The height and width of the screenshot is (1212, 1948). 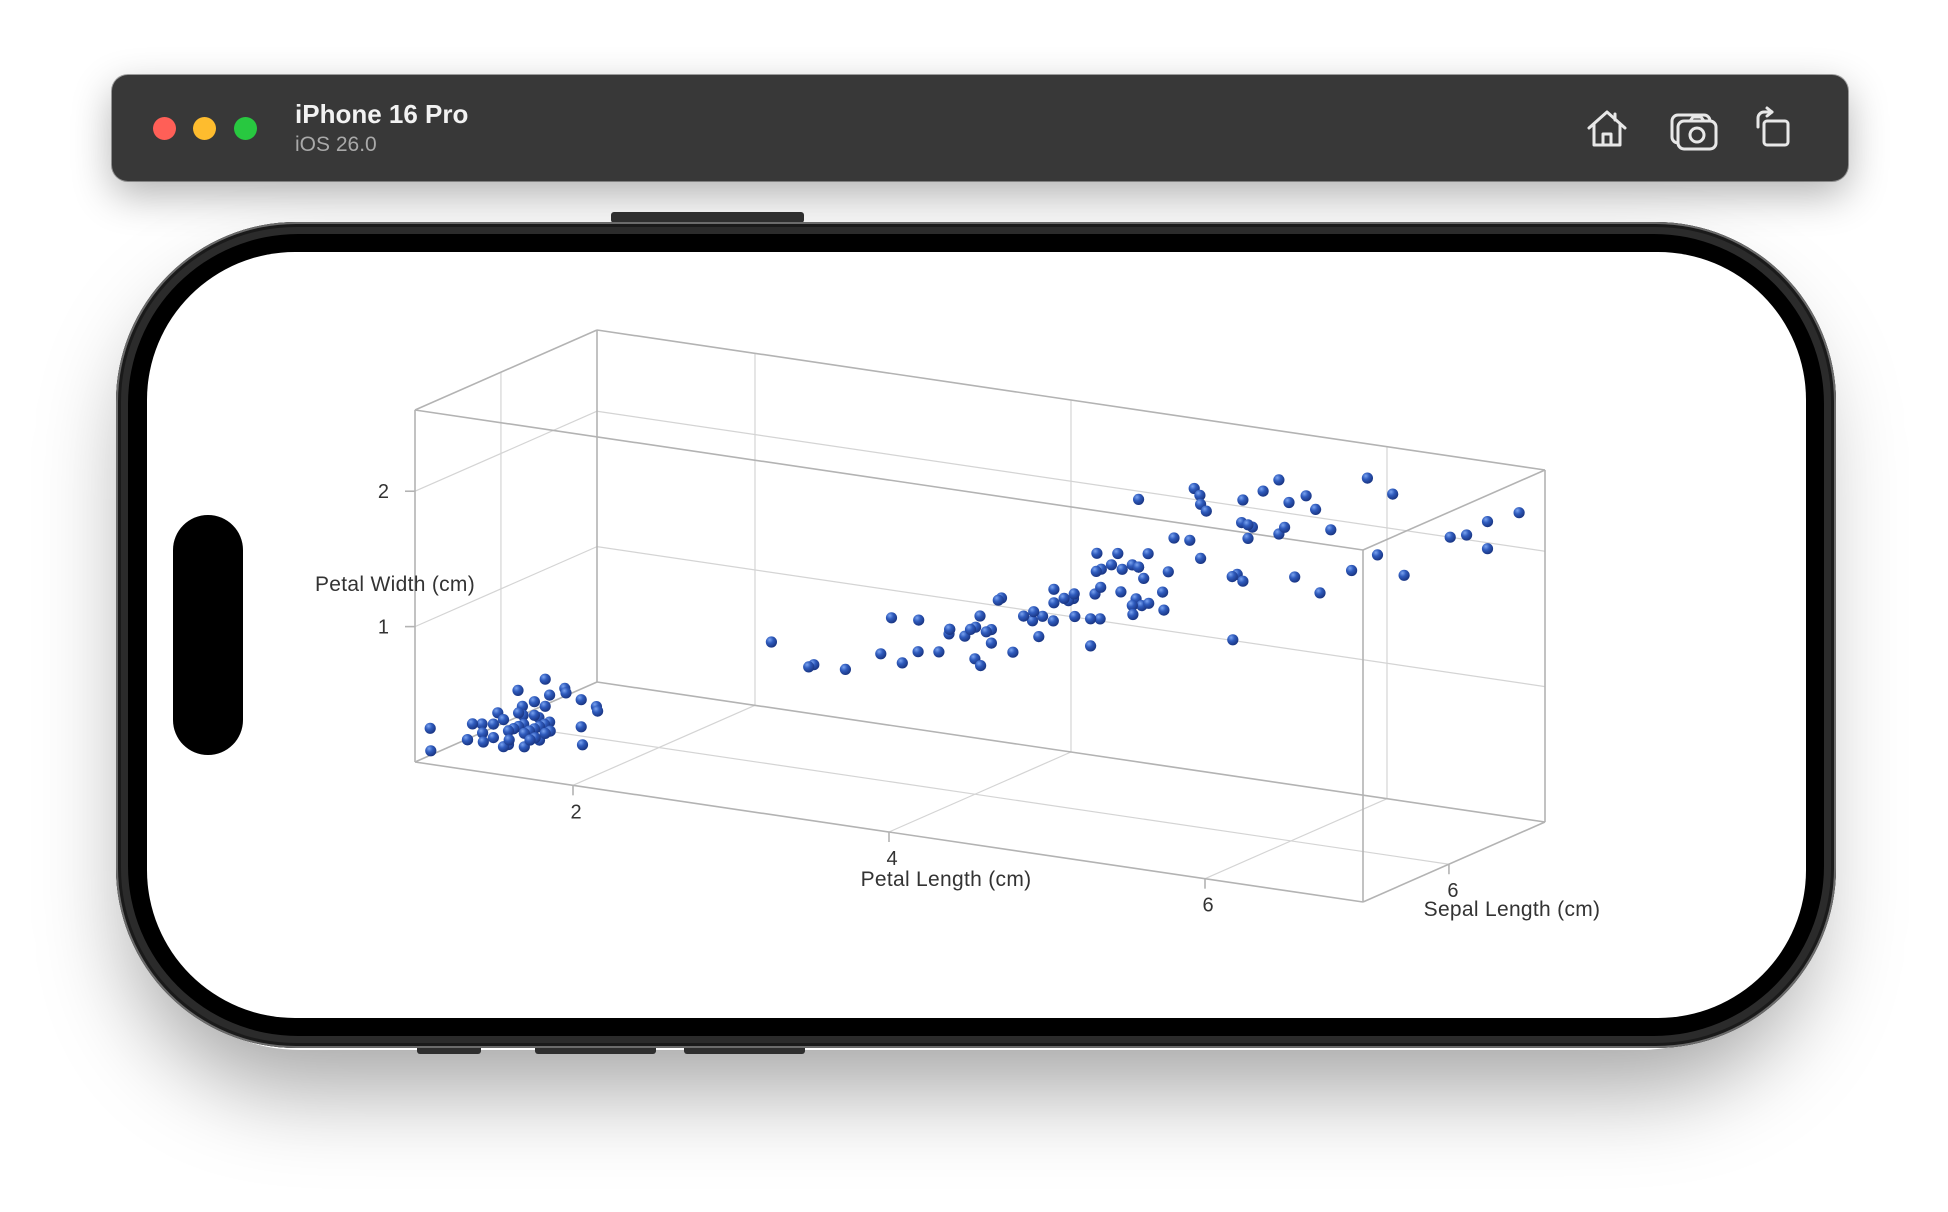 What do you see at coordinates (980, 128) in the screenshot?
I see `simulator-title-bar: iPhone 16 Pro iOS 26.0` at bounding box center [980, 128].